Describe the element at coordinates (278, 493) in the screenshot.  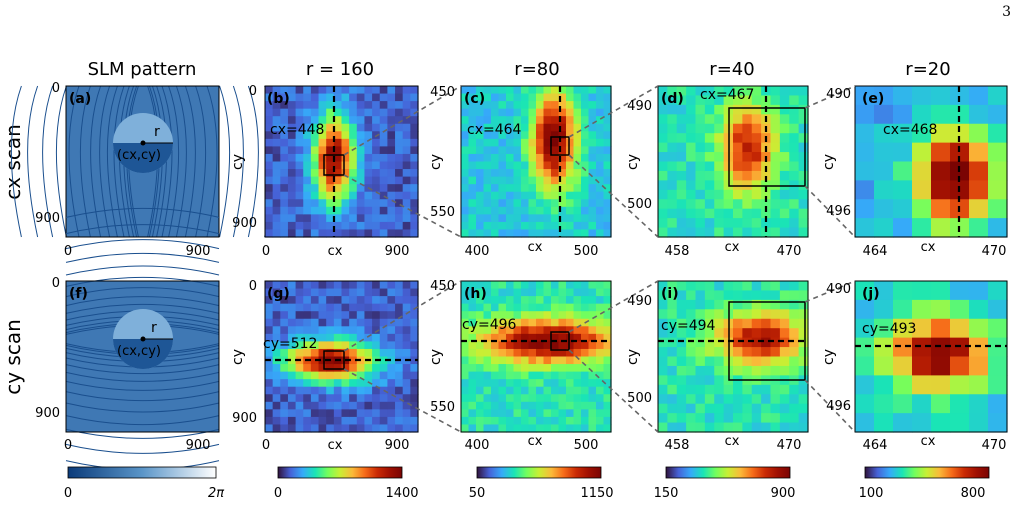
I see `colorbar-r160-min: 0` at that location.